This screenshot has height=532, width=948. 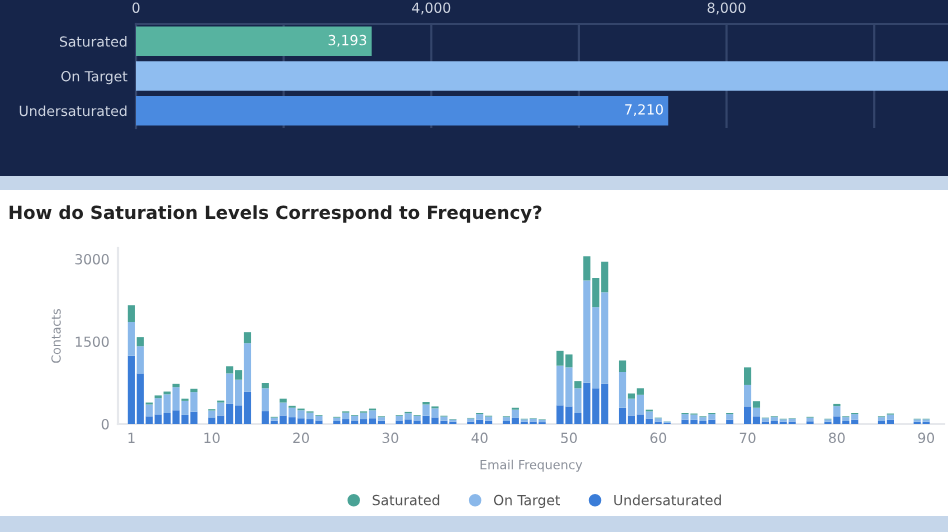 I want to click on chart-title: How do Saturation Levels Correspond to Frequency?, so click(x=275, y=214).